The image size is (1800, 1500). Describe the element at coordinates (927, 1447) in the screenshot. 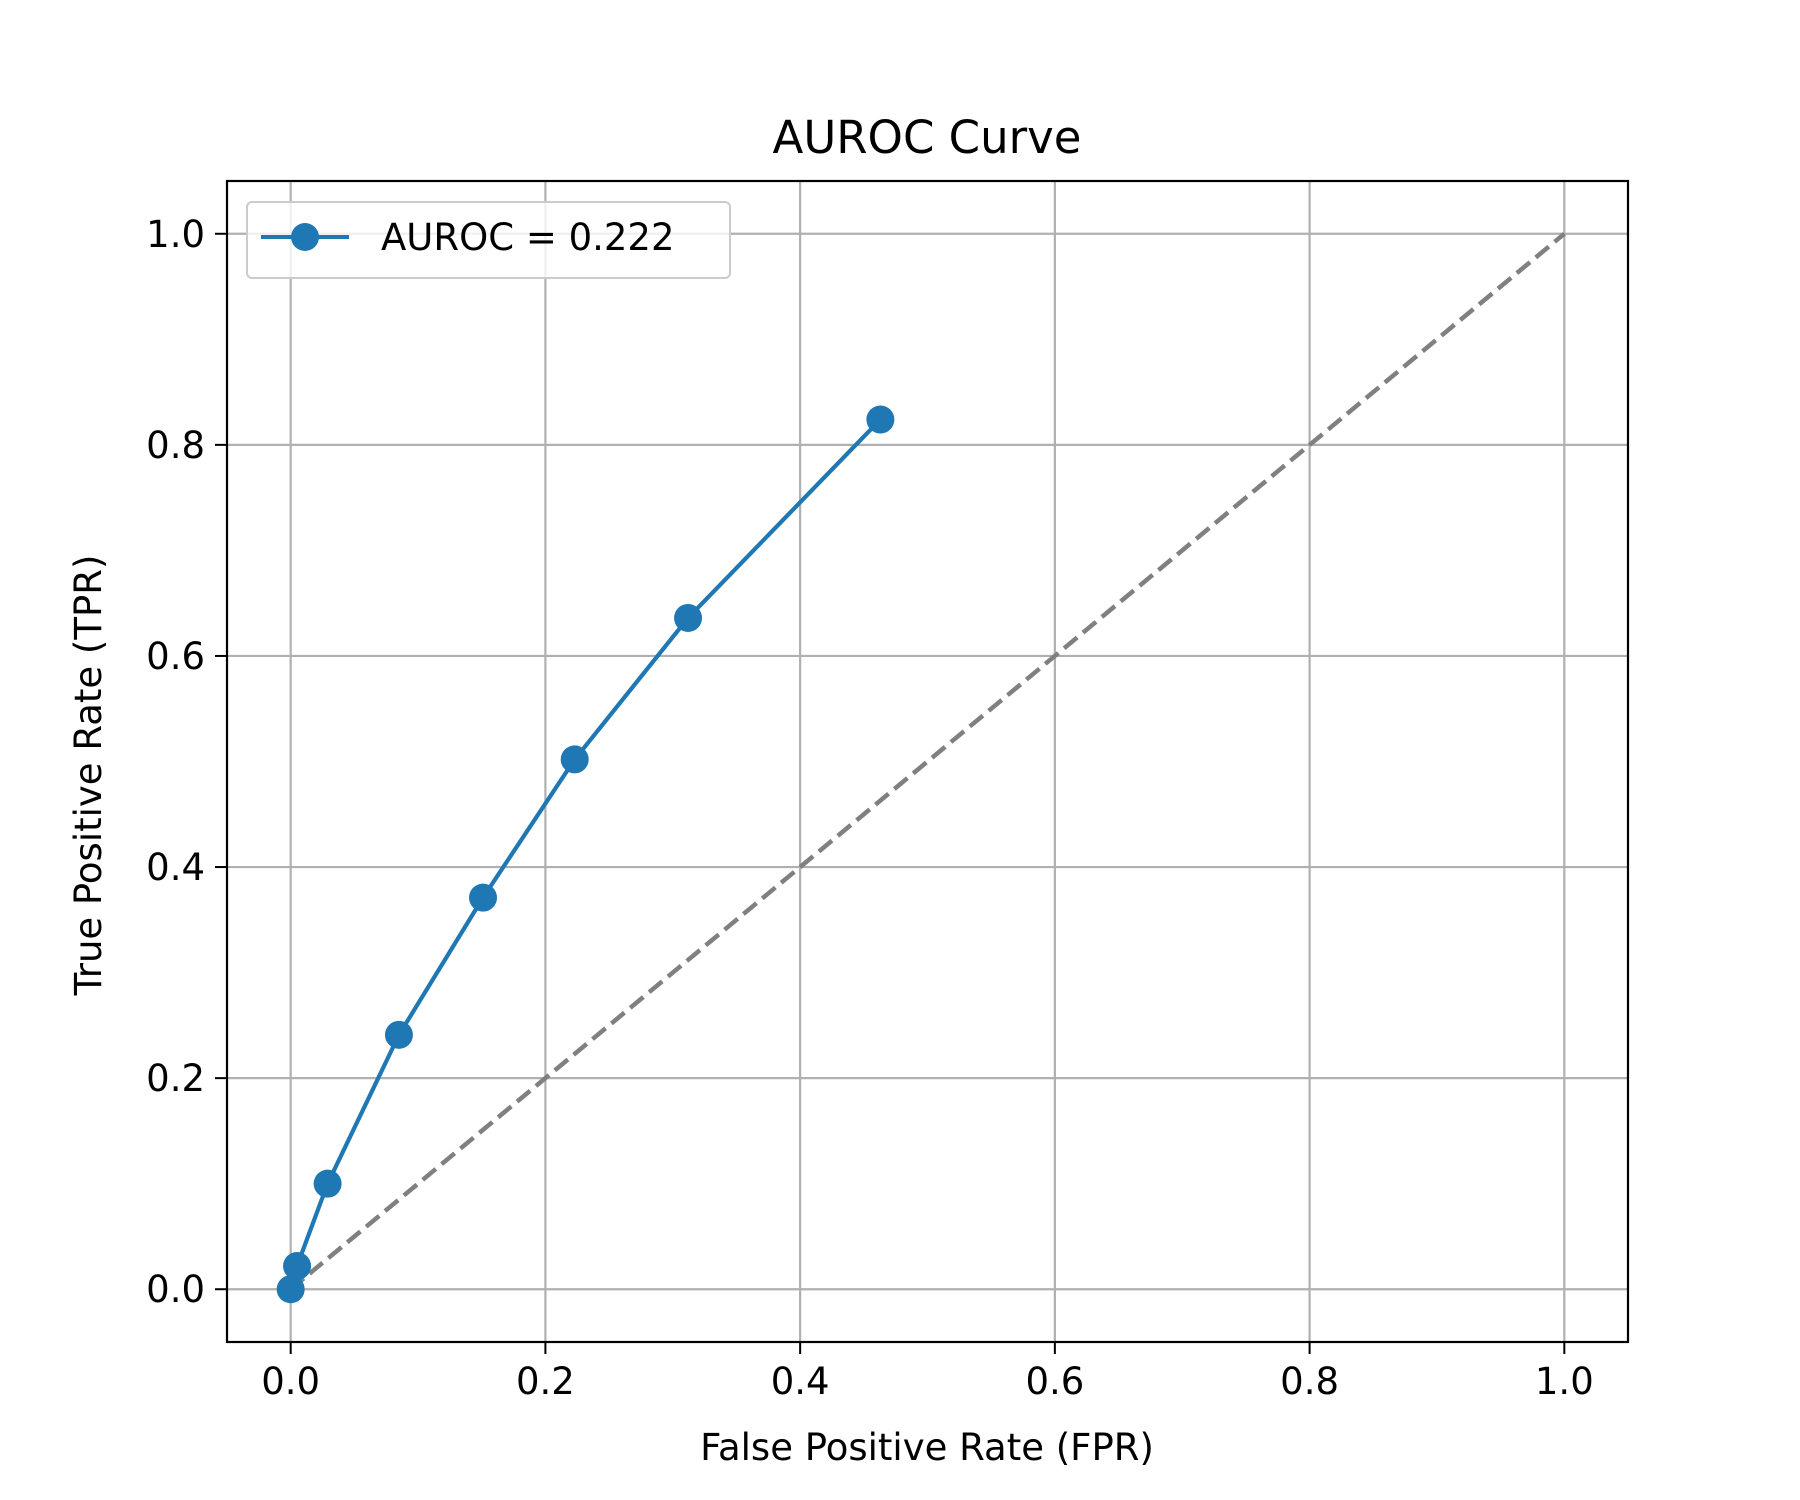

I see `x-axis-label: False Positive Rate (FPR)` at that location.